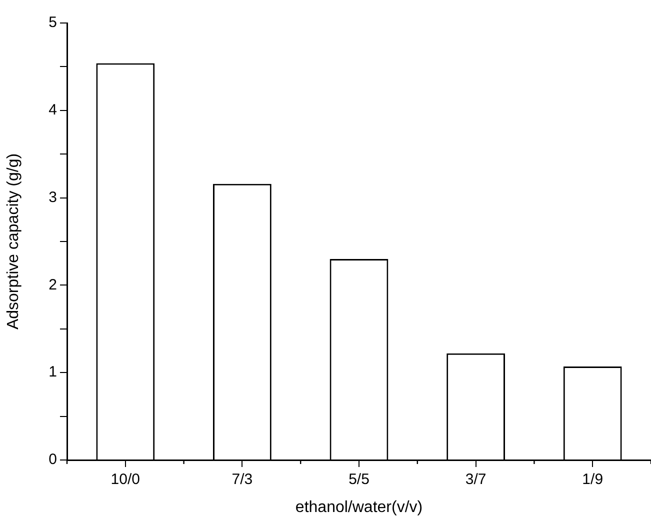 This screenshot has width=651, height=521. Describe the element at coordinates (52, 197) in the screenshot. I see `y-tick-label: 3` at that location.